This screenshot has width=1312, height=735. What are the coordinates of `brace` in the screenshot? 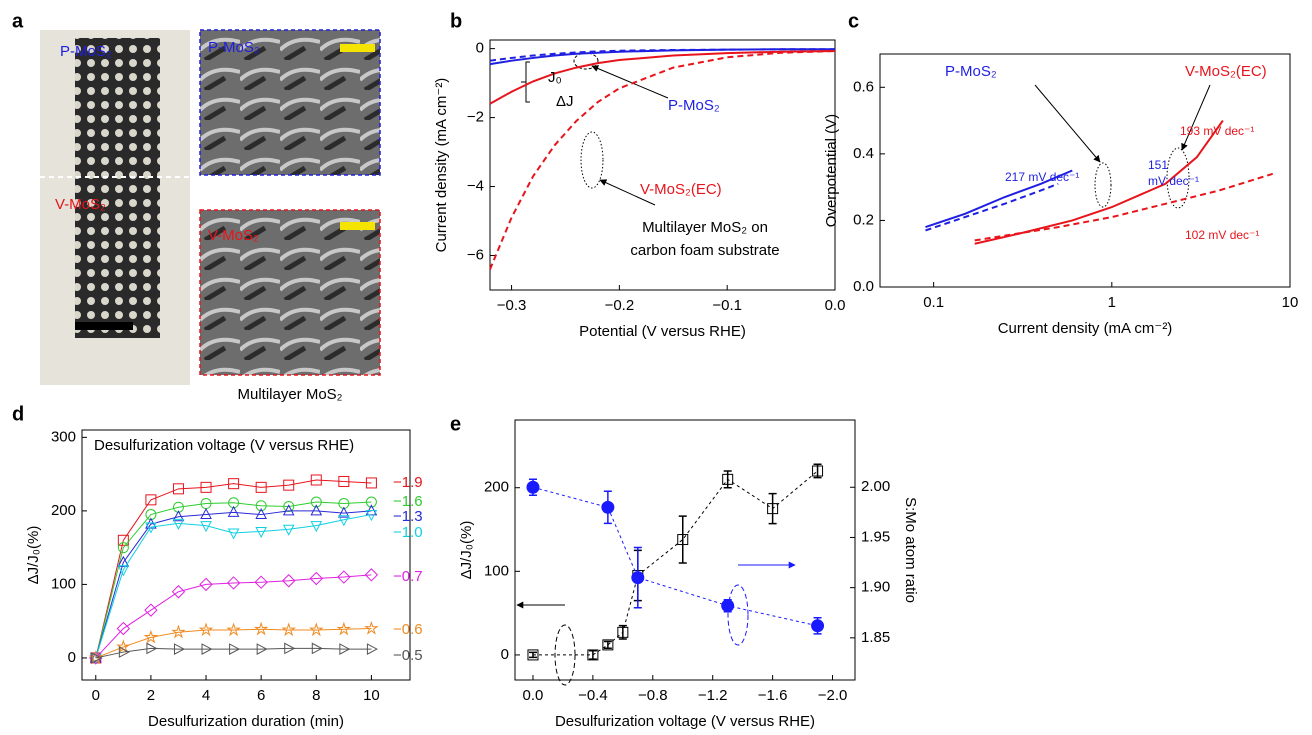 It's located at (525, 82).